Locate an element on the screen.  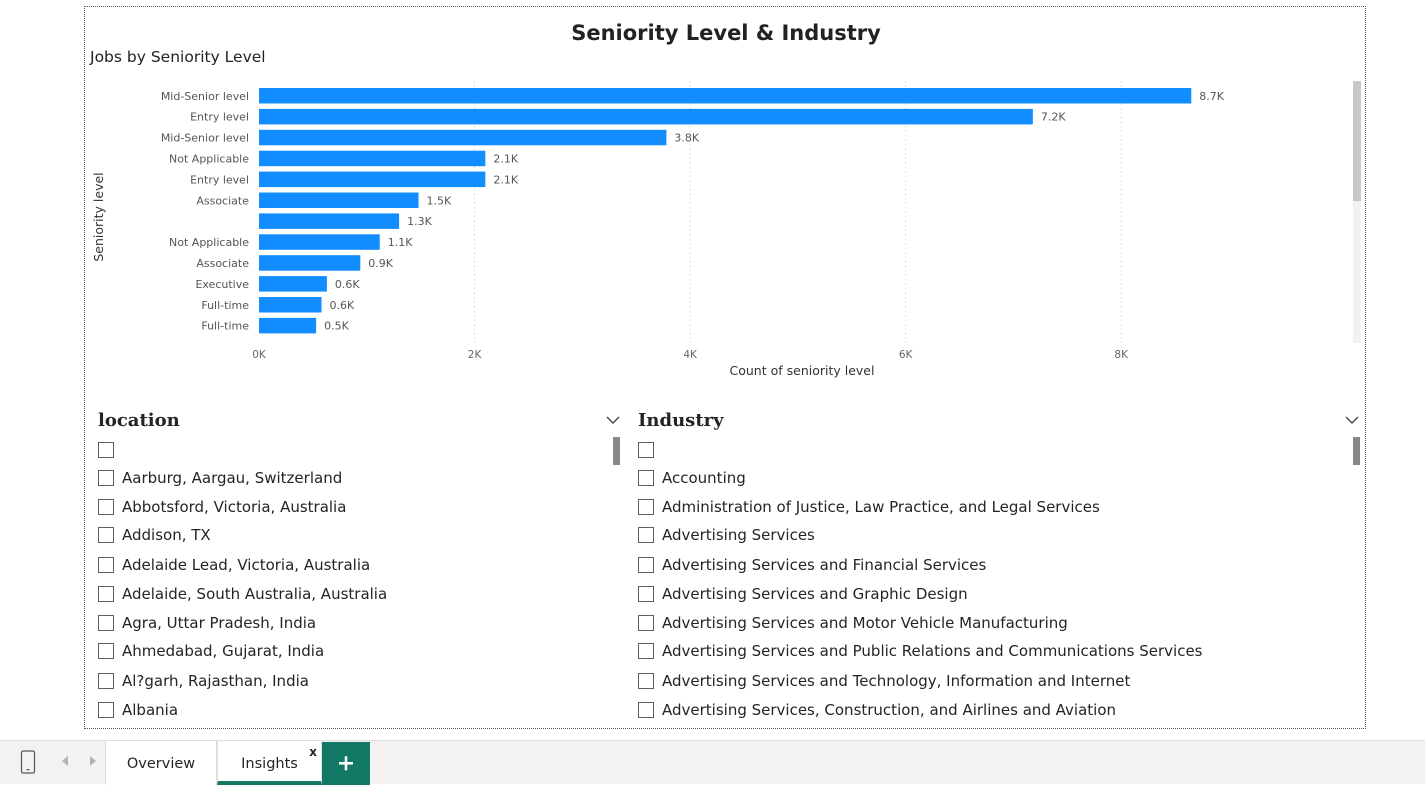
slicer-item: Aarburg, Aargau, Switzerland is located at coordinates (220, 478).